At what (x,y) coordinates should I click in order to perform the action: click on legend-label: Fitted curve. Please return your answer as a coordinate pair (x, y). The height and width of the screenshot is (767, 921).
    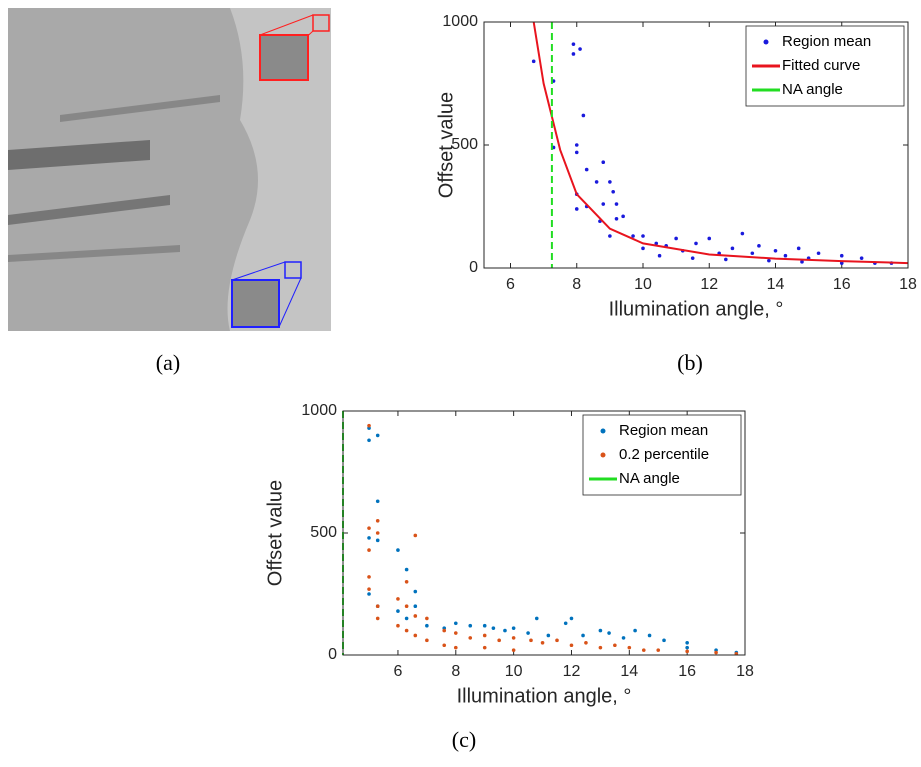
    Looking at the image, I should click on (821, 65).